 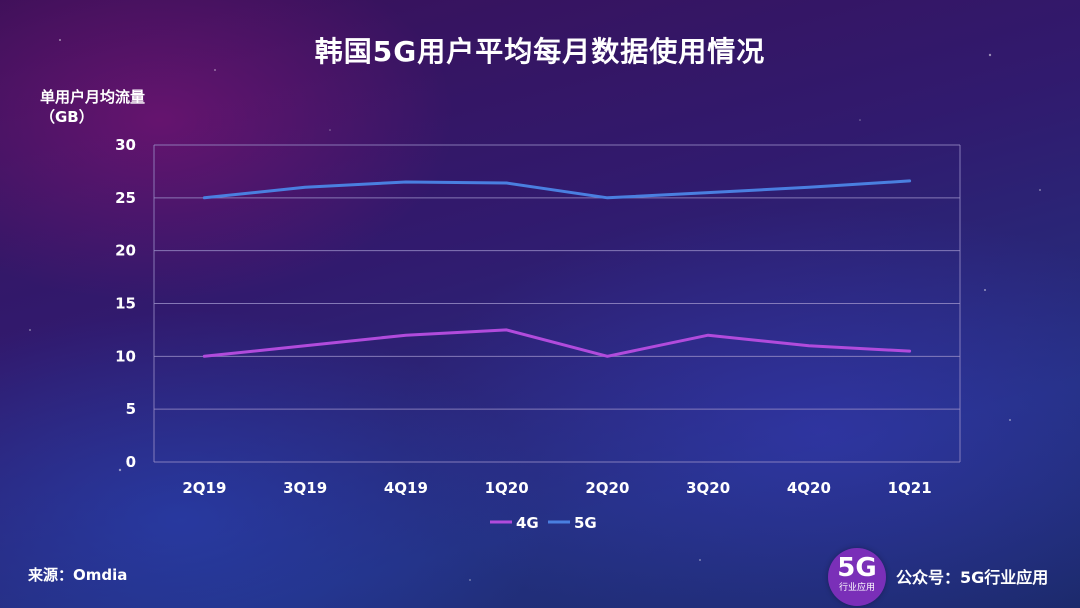 What do you see at coordinates (857, 568) in the screenshot?
I see `logo-main-text: 5G` at bounding box center [857, 568].